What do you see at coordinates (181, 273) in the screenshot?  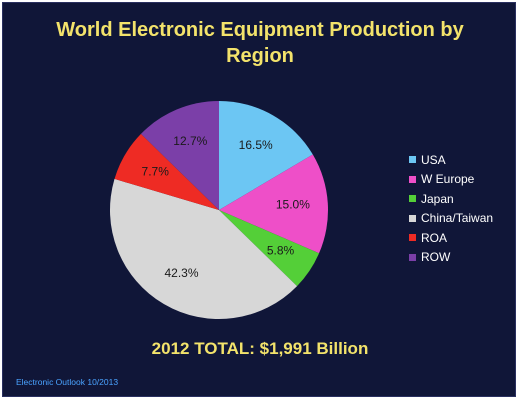 I see `pie-label-china-taiwan: 42.3%` at bounding box center [181, 273].